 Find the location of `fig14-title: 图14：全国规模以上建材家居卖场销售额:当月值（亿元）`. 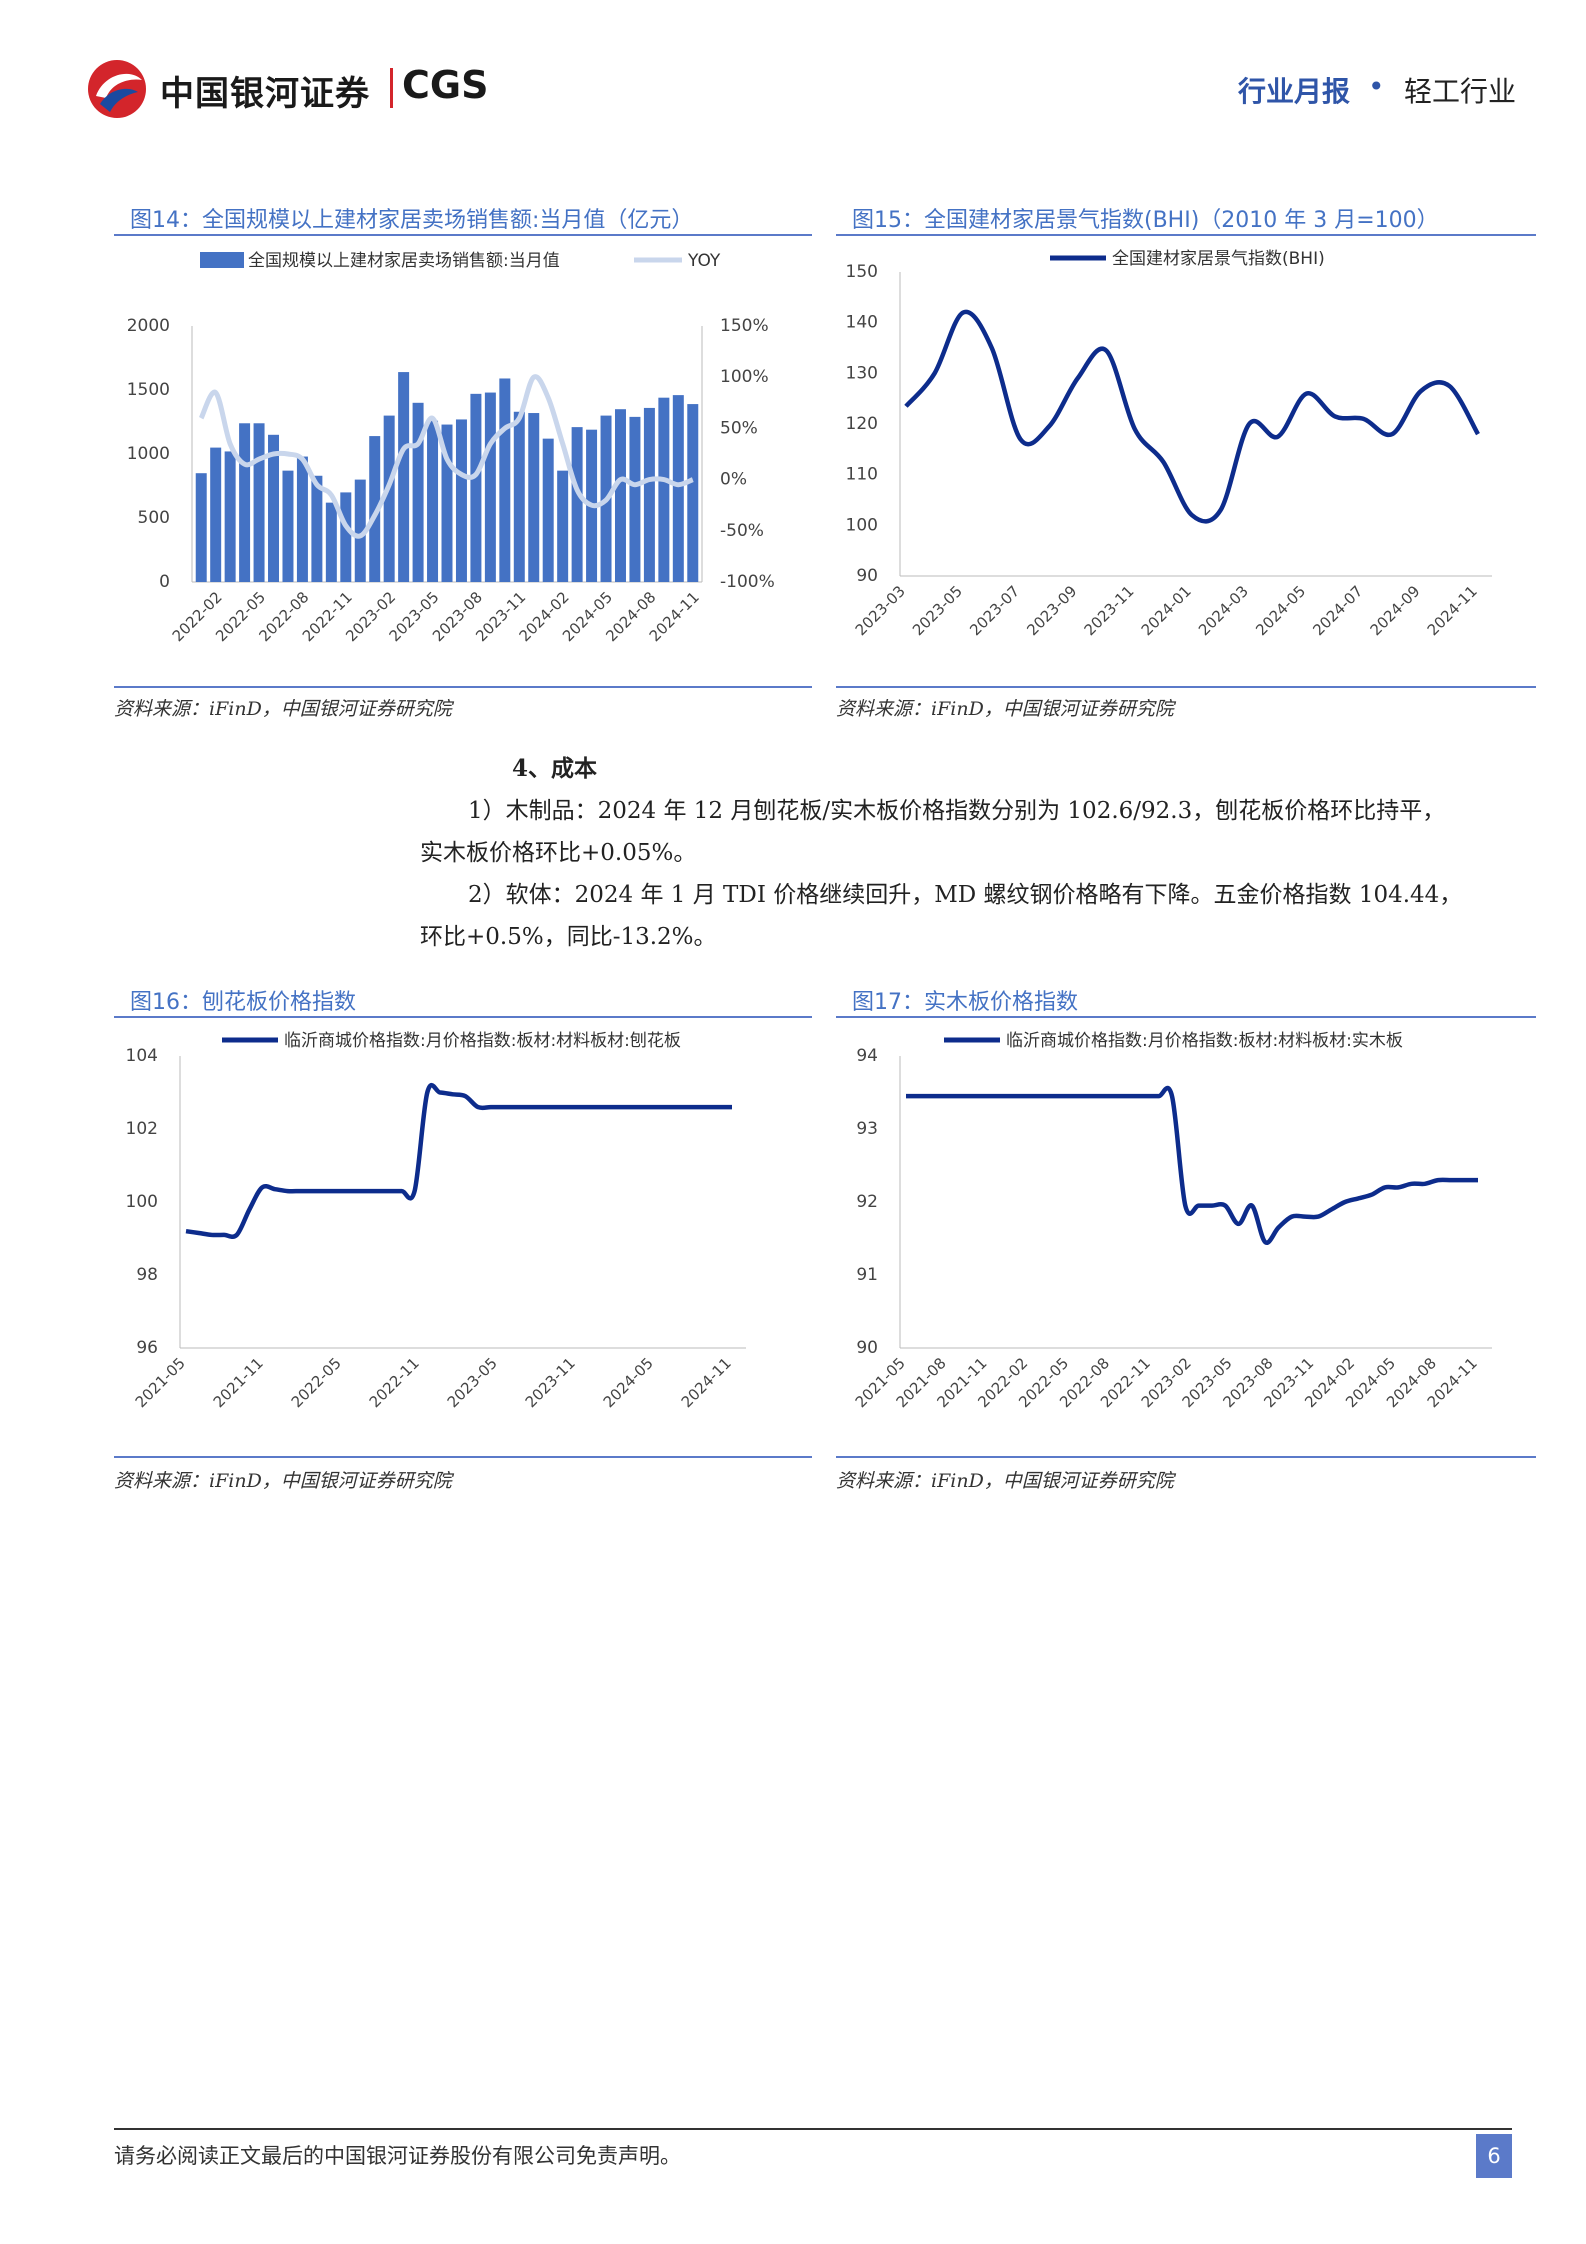

fig14-title: 图14：全国规模以上建材家居卖场销售额:当月值（亿元） is located at coordinates (412, 220).